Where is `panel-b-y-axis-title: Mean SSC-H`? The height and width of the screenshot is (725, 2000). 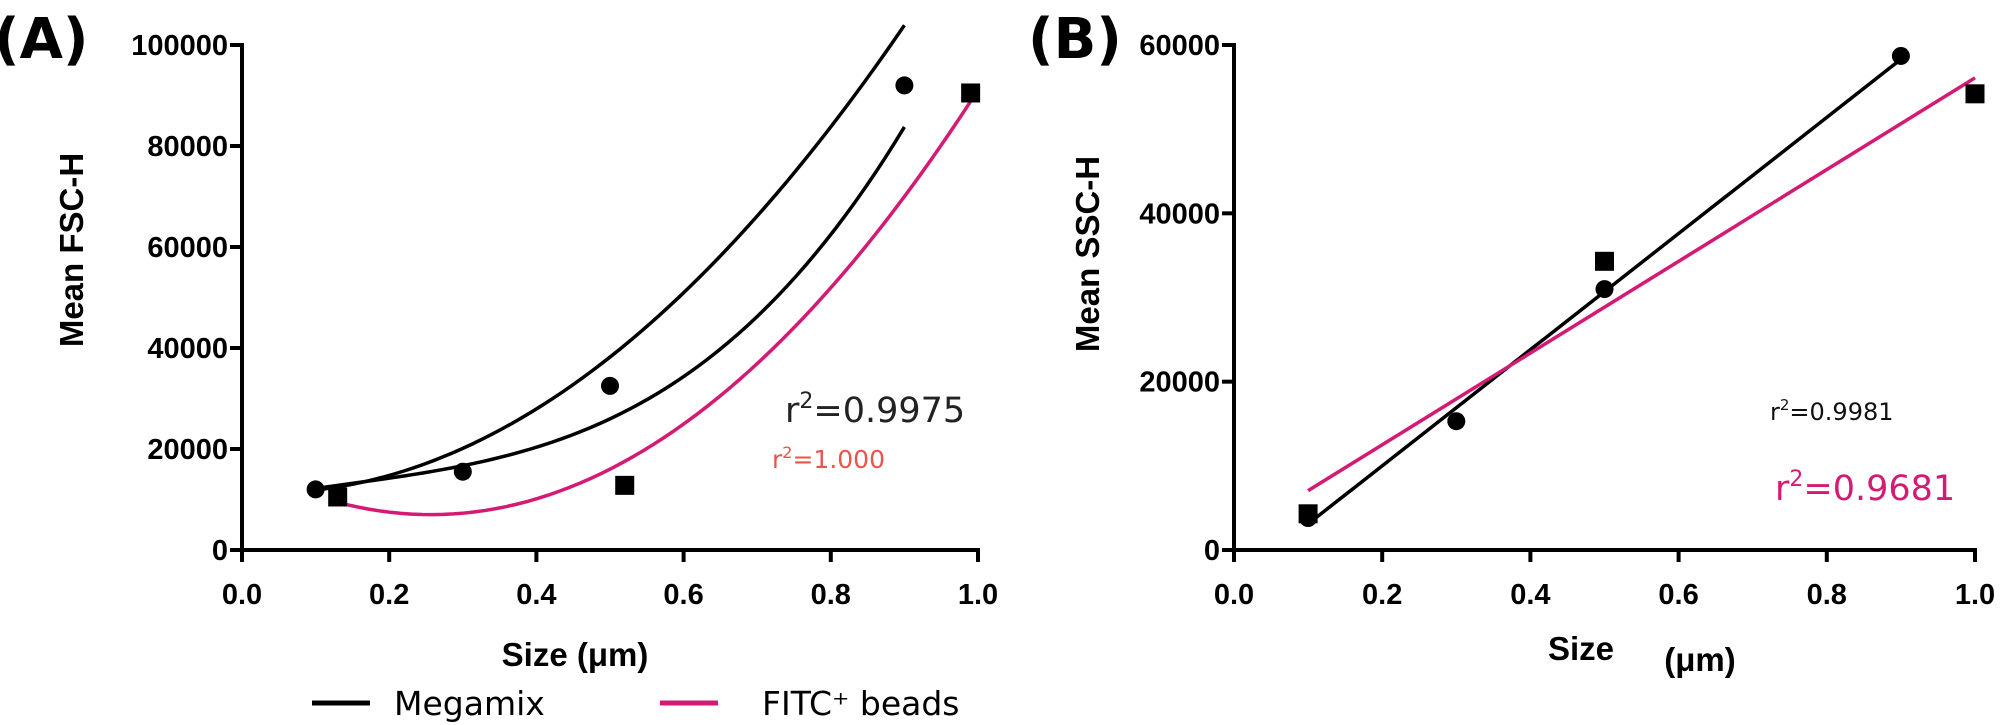 panel-b-y-axis-title: Mean SSC-H is located at coordinates (1087, 254).